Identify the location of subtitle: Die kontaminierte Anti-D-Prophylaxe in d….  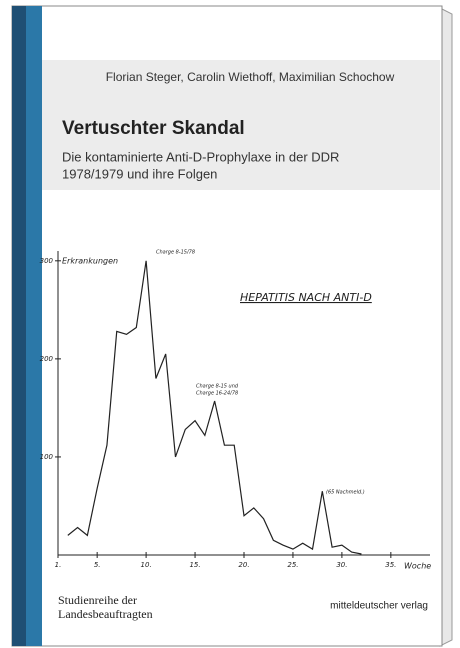
(200, 156).